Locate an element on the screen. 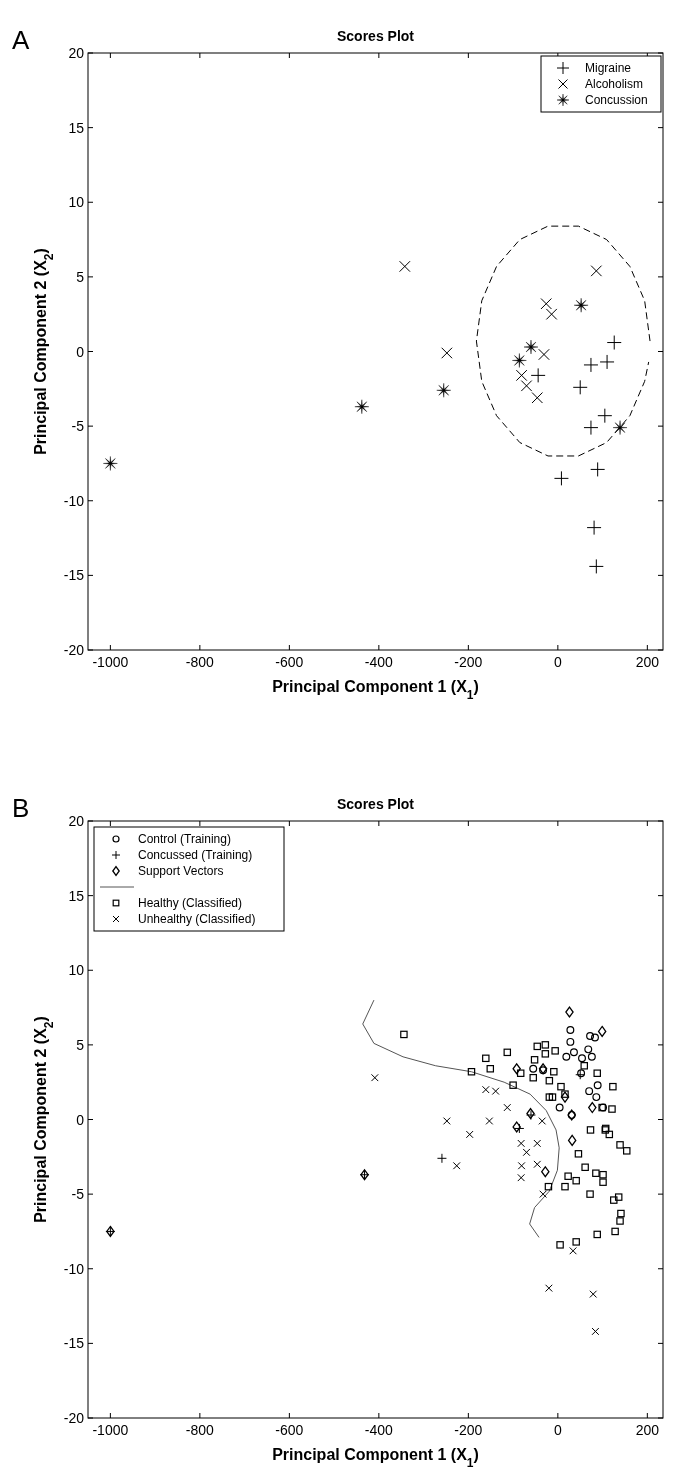 This screenshot has height=1476, width=679. y-tick-label: -5 is located at coordinates (78, 426).